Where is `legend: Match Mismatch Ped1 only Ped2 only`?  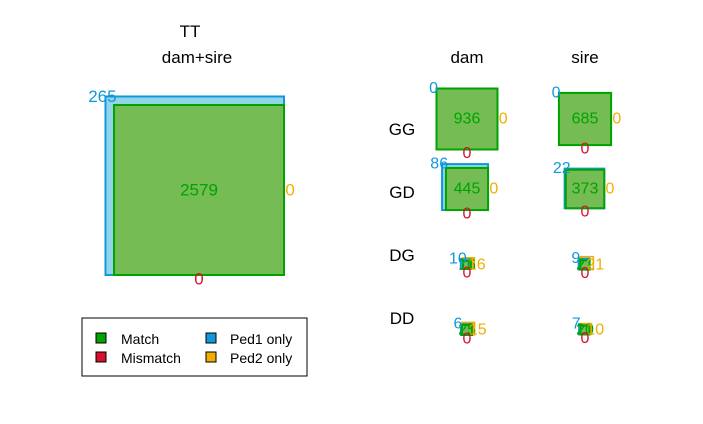 legend: Match Mismatch Ped1 only Ped2 only is located at coordinates (194, 347).